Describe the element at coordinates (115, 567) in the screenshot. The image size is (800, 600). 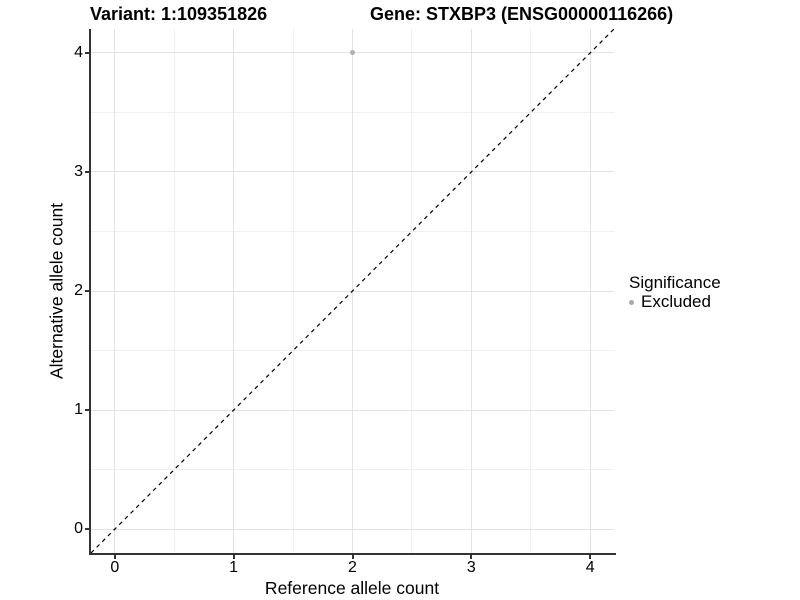
I see `x-tick-label: 0` at that location.